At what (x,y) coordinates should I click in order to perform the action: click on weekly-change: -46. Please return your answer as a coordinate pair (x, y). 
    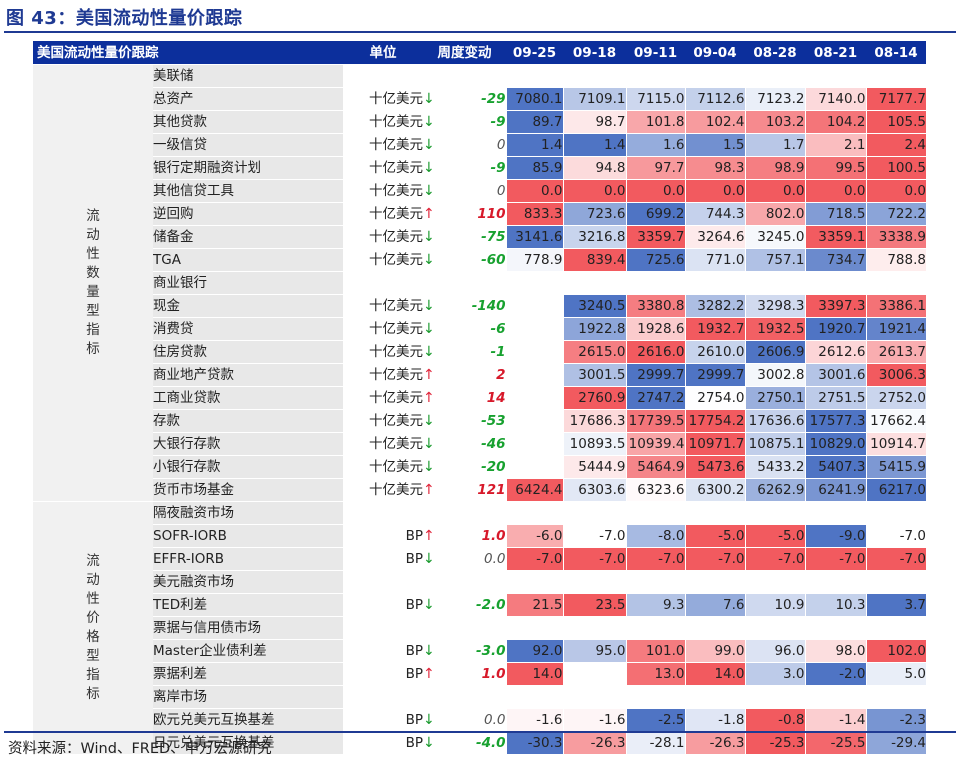
    Looking at the image, I should click on (474, 444).